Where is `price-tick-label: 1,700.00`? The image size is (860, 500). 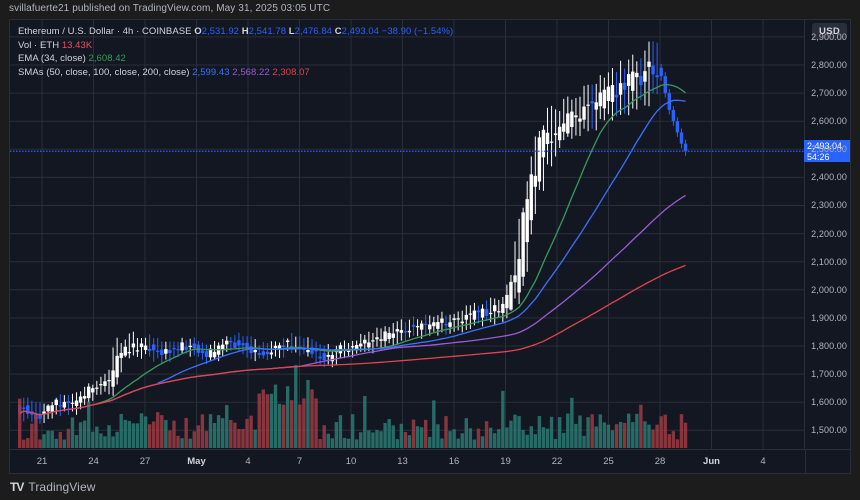 price-tick-label: 1,700.00 is located at coordinates (829, 374).